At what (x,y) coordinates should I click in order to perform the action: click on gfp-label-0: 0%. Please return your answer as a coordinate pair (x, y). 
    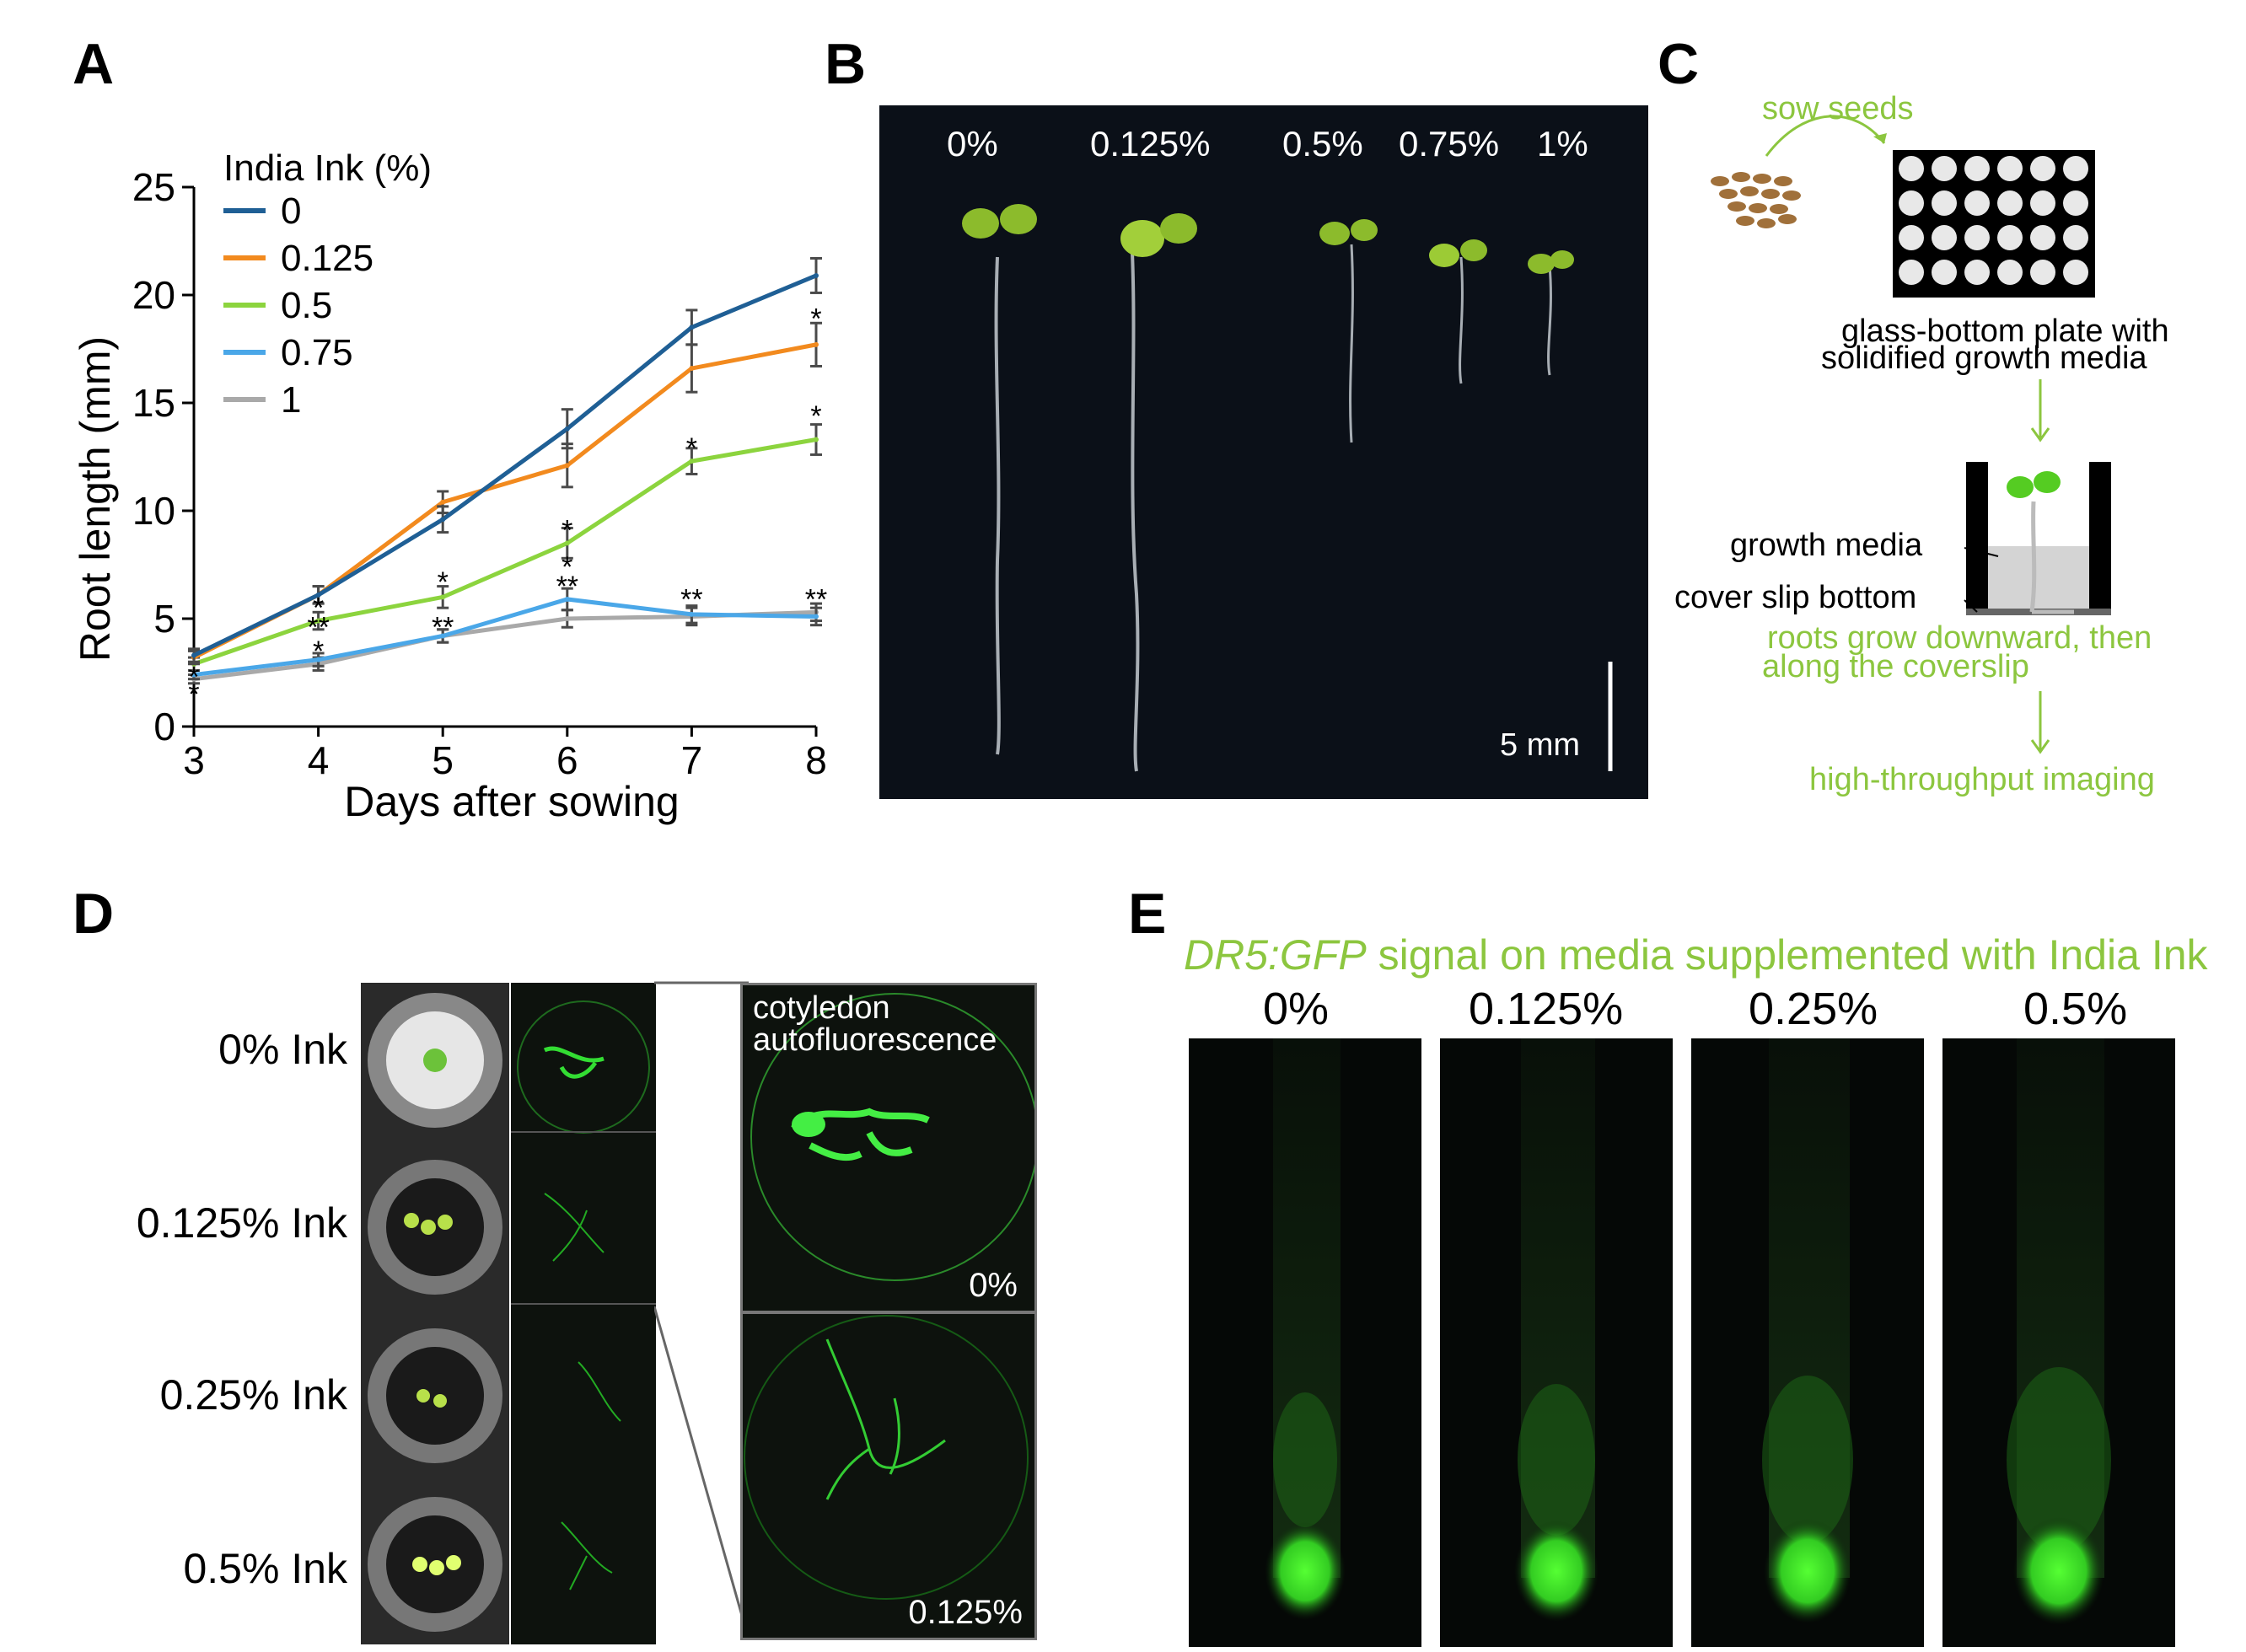
    Looking at the image, I should click on (1297, 1009).